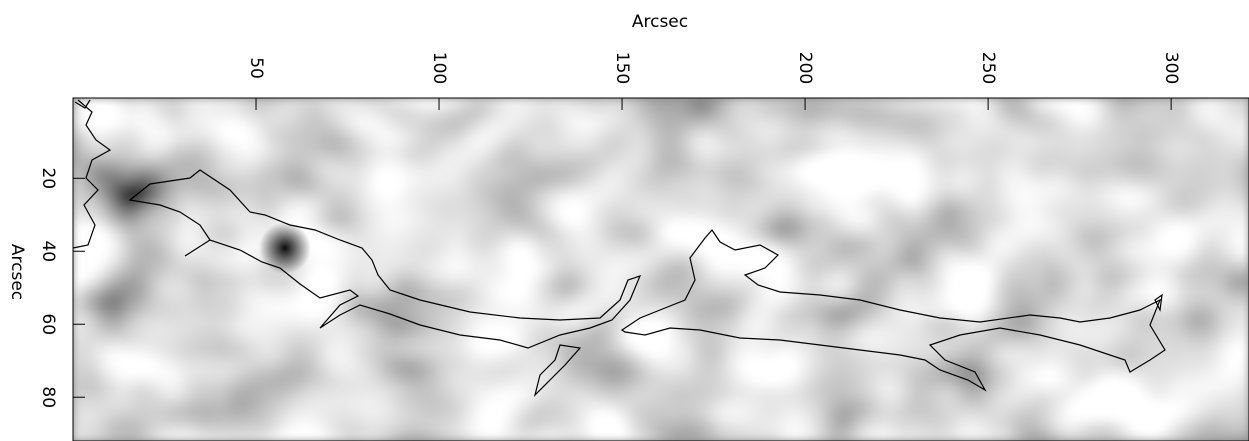  Describe the element at coordinates (48, 324) in the screenshot. I see `y-tick-label: 60` at that location.